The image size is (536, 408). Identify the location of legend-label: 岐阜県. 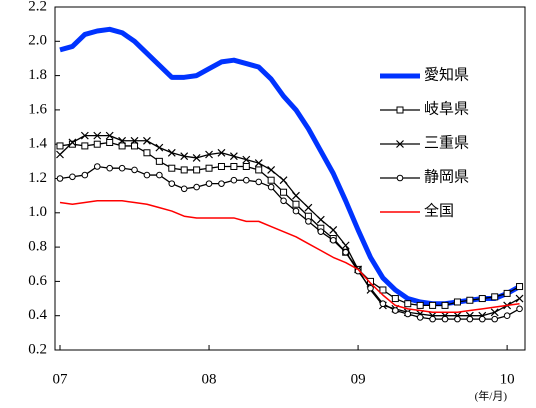
(446, 108).